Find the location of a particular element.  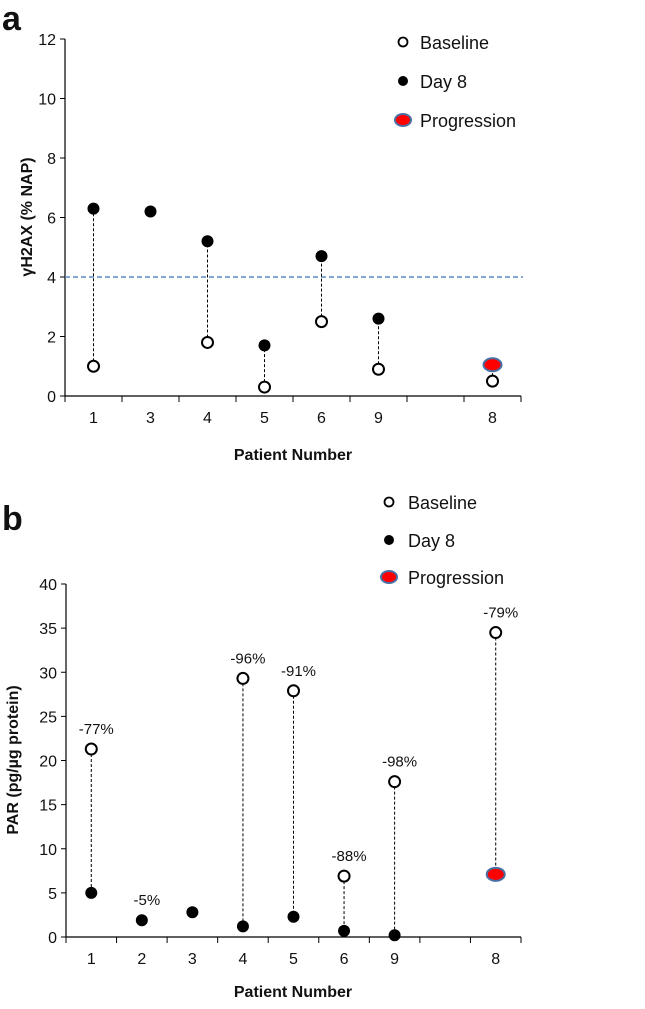

y-tick-label: 8 is located at coordinates (51, 159).